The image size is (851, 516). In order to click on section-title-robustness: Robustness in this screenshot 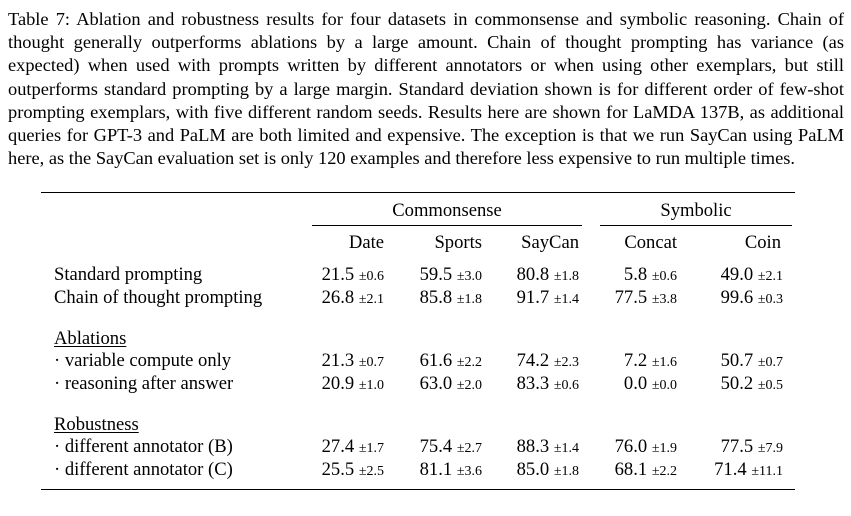, I will do `click(96, 424)`.